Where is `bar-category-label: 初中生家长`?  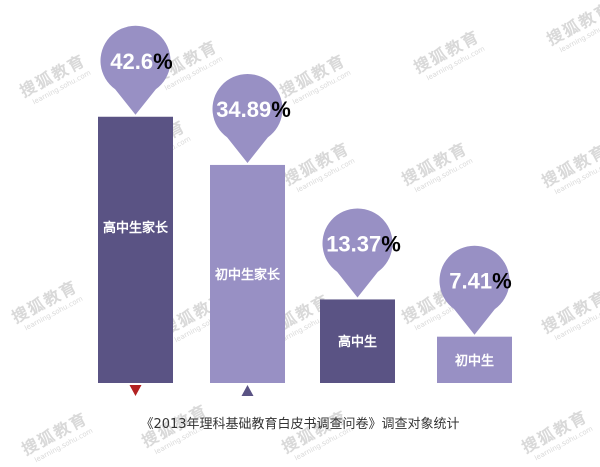
bar-category-label: 初中生家长 is located at coordinates (248, 275).